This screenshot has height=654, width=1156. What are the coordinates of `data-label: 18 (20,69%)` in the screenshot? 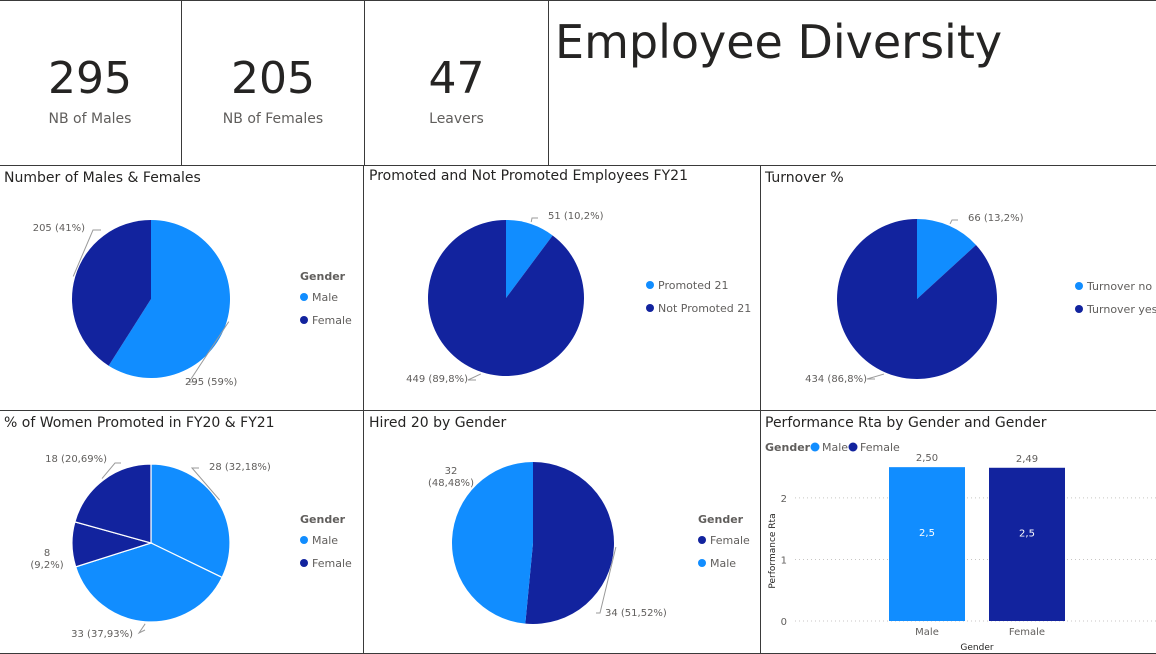 It's located at (76, 459).